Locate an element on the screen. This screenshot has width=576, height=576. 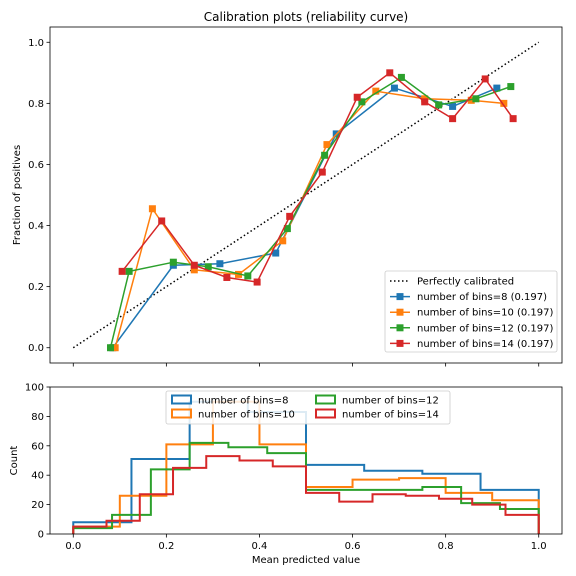
top-y-tick-label: 0.2 is located at coordinates (36, 287).